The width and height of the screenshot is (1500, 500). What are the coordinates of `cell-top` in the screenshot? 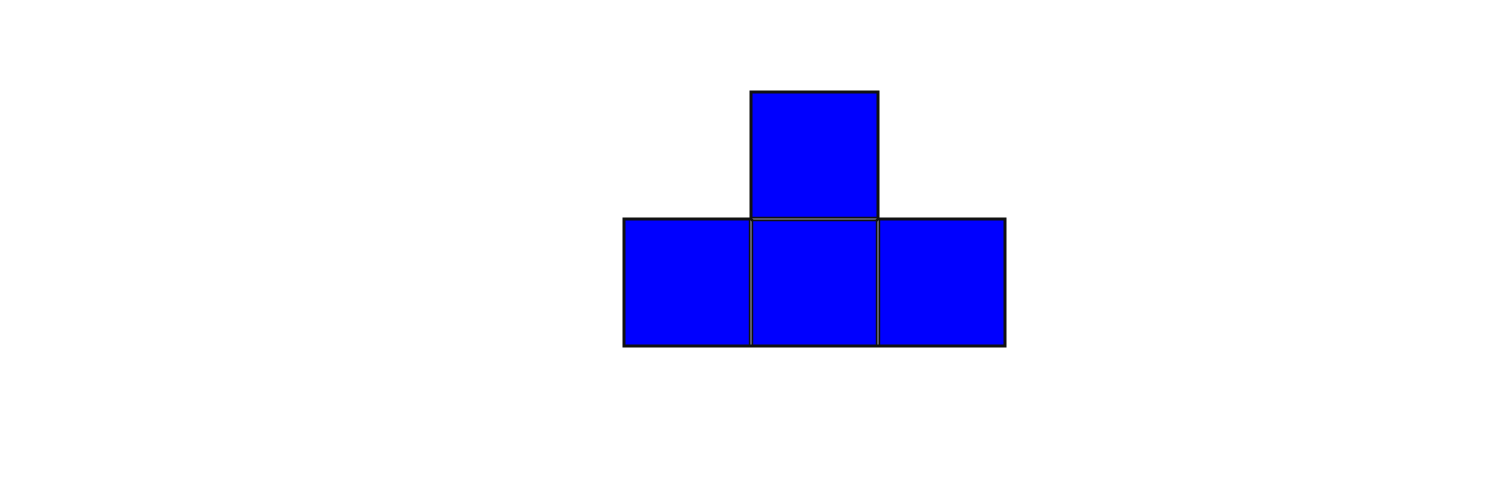 It's located at (814, 155).